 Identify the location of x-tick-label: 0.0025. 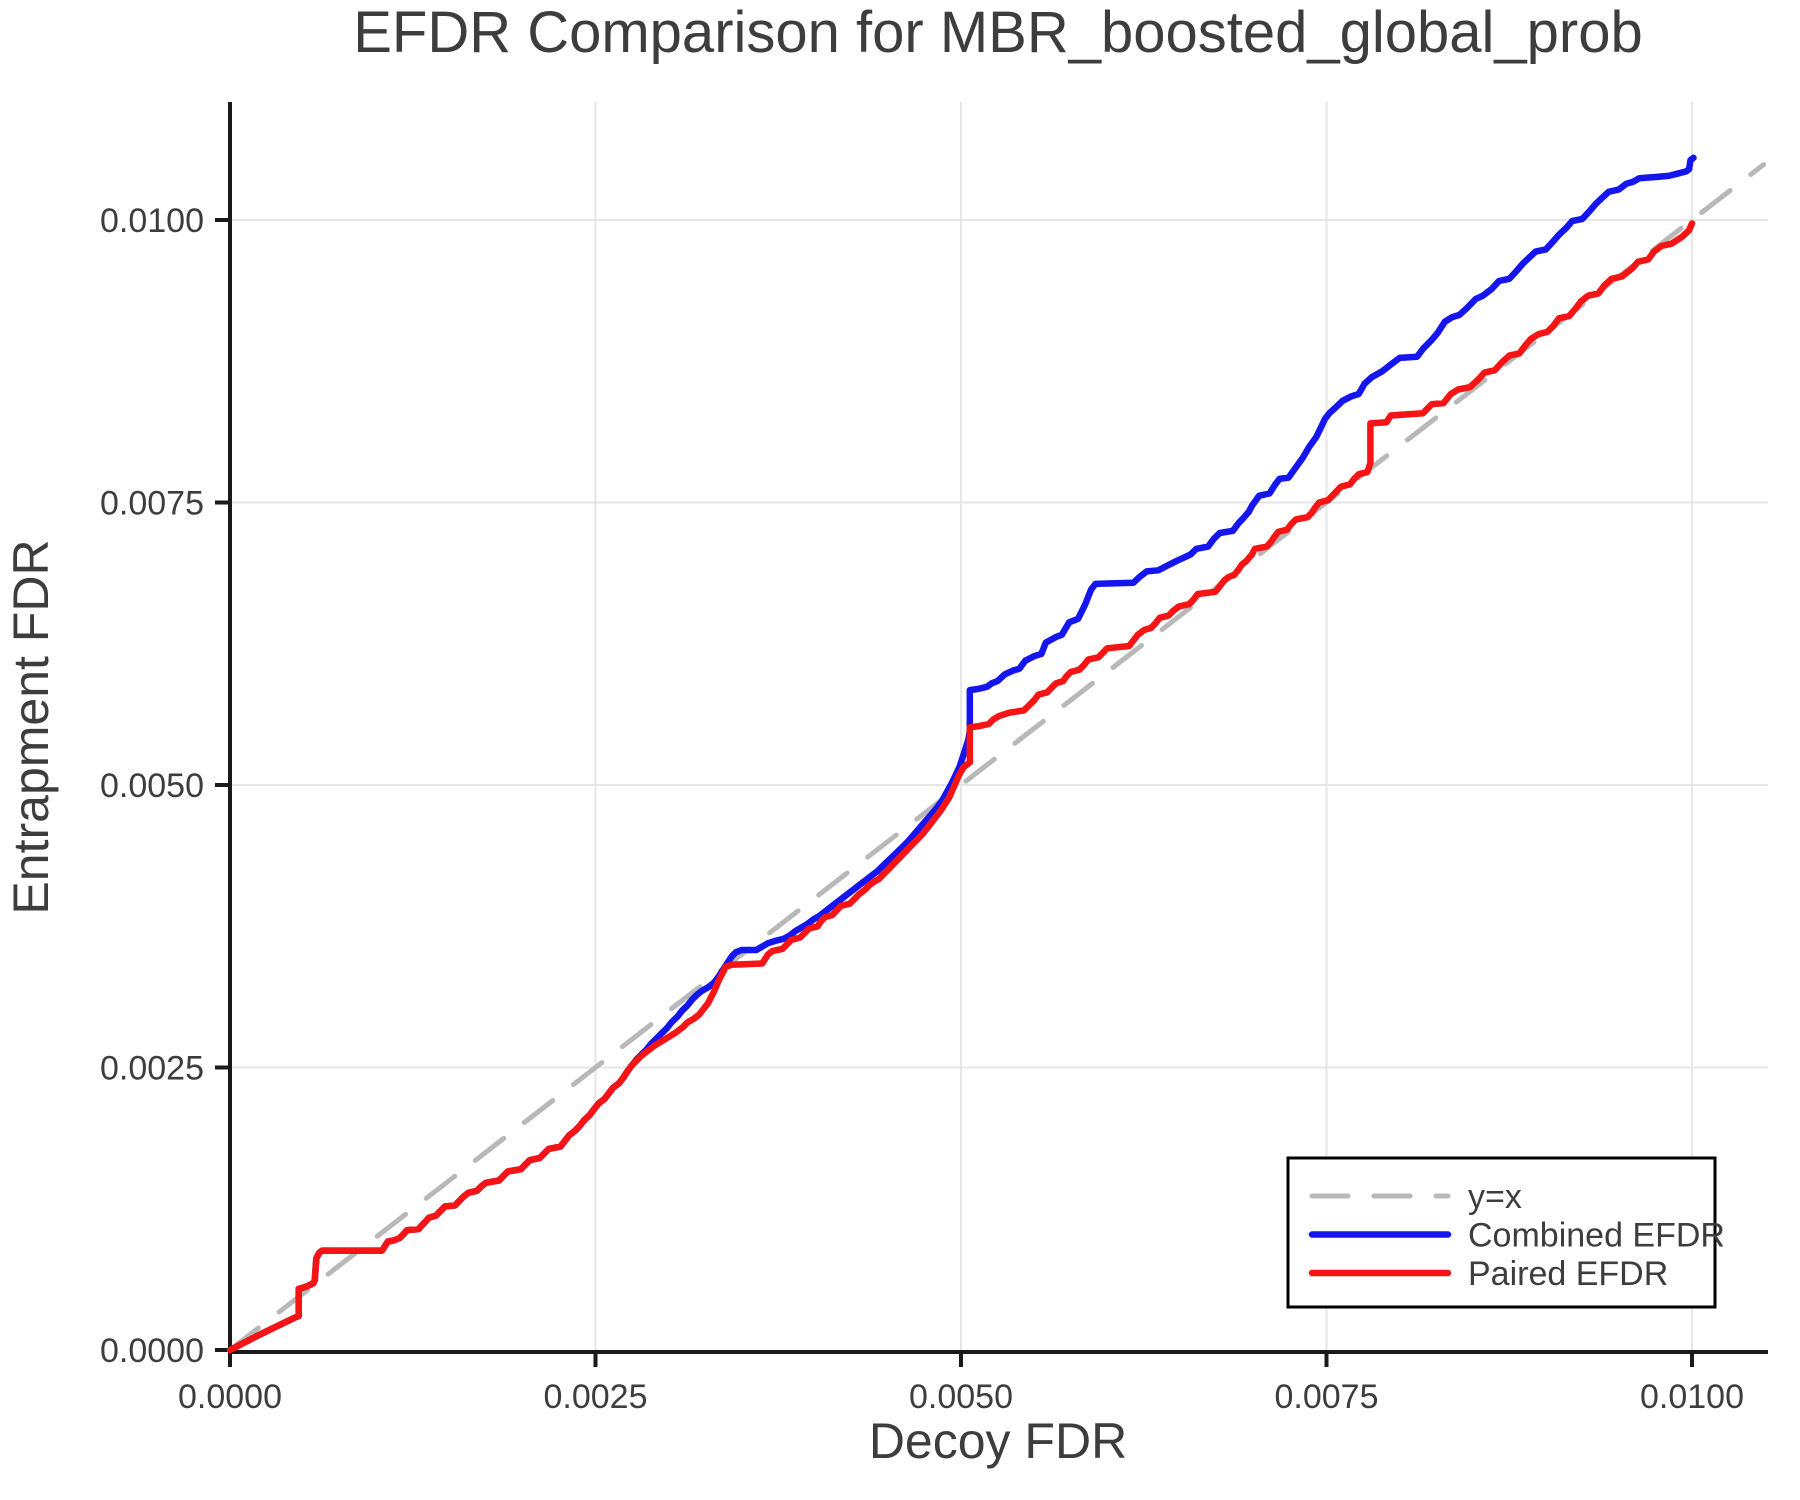
(596, 1397).